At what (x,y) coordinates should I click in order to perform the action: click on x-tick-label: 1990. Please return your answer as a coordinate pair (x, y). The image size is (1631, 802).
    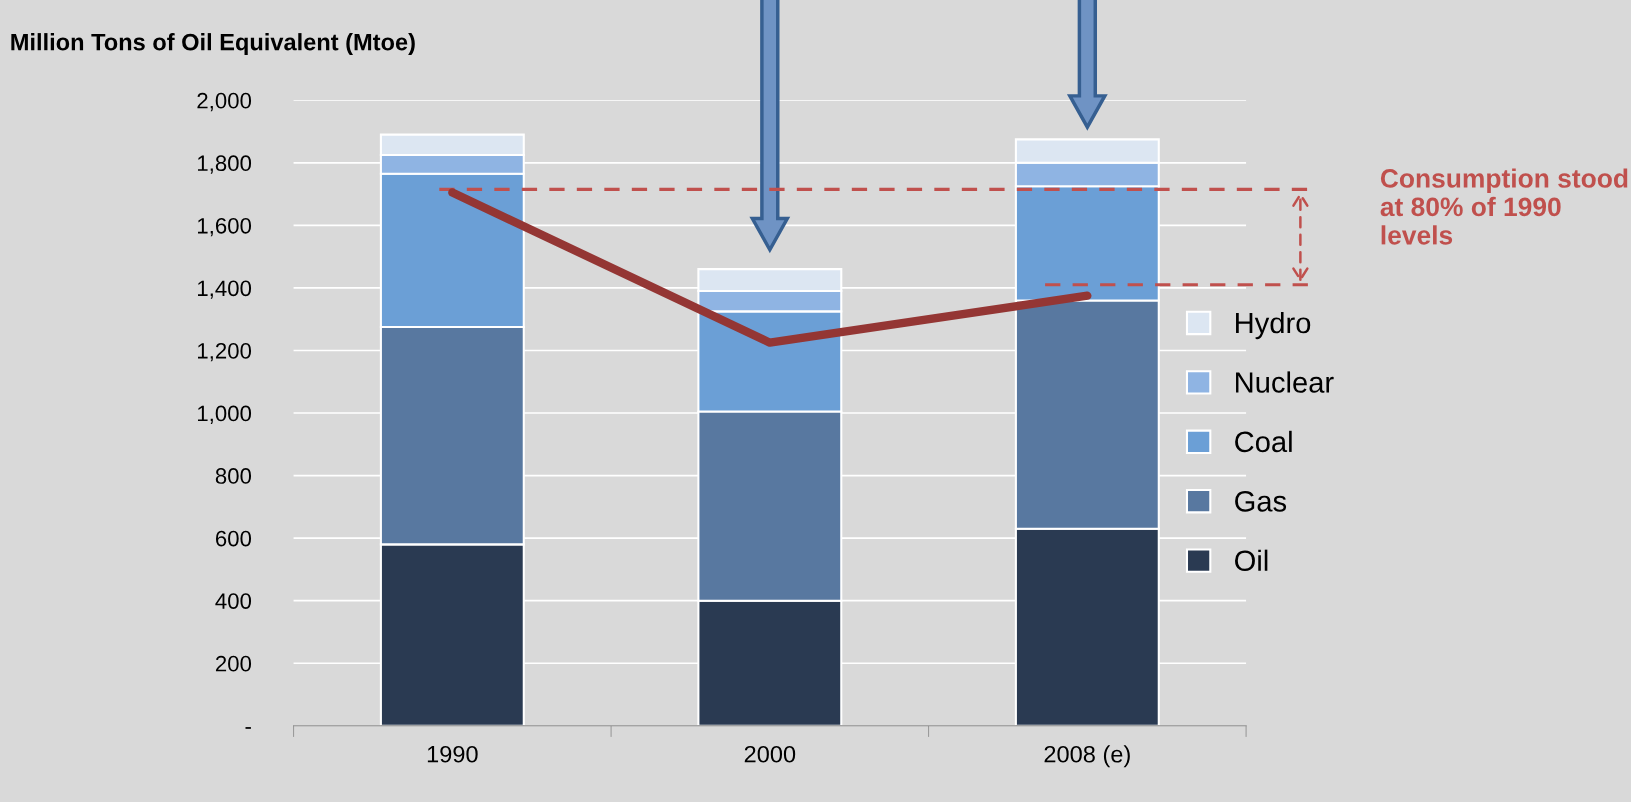
    Looking at the image, I should click on (452, 754).